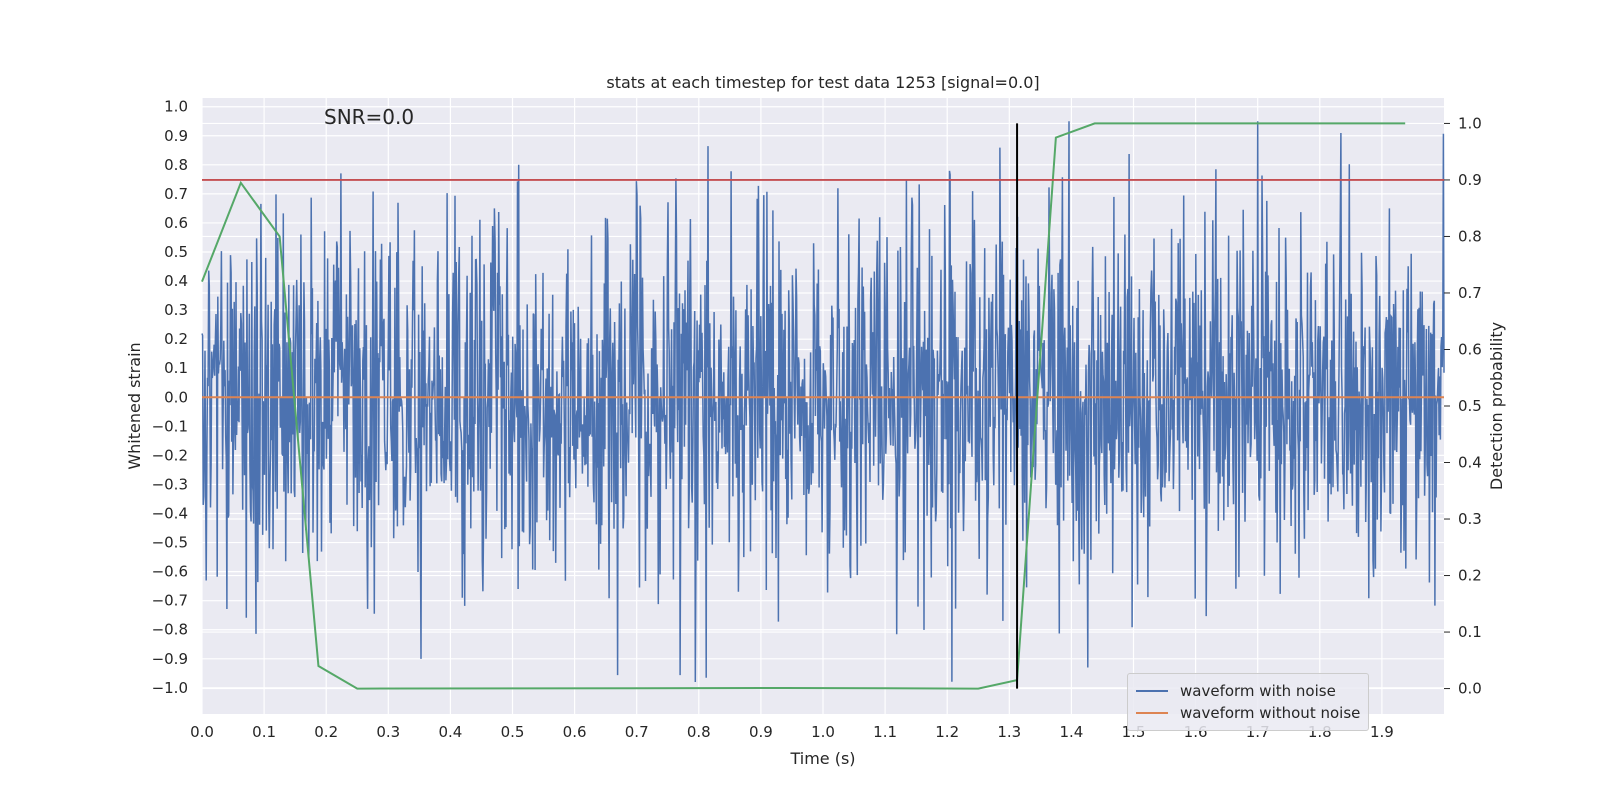  I want to click on y-axis-label: Whitened strain, so click(134, 405).